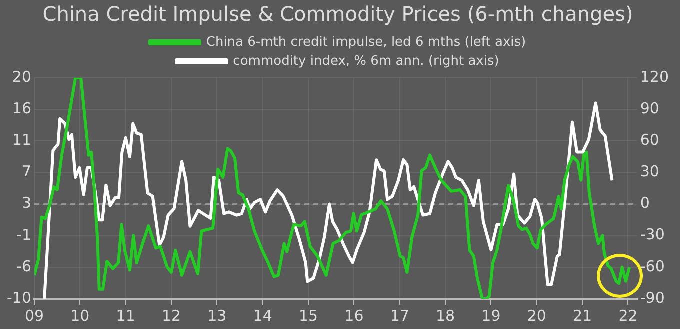 Image resolution: width=680 pixels, height=329 pixels. Describe the element at coordinates (27, 171) in the screenshot. I see `y-tick-label: 7` at that location.